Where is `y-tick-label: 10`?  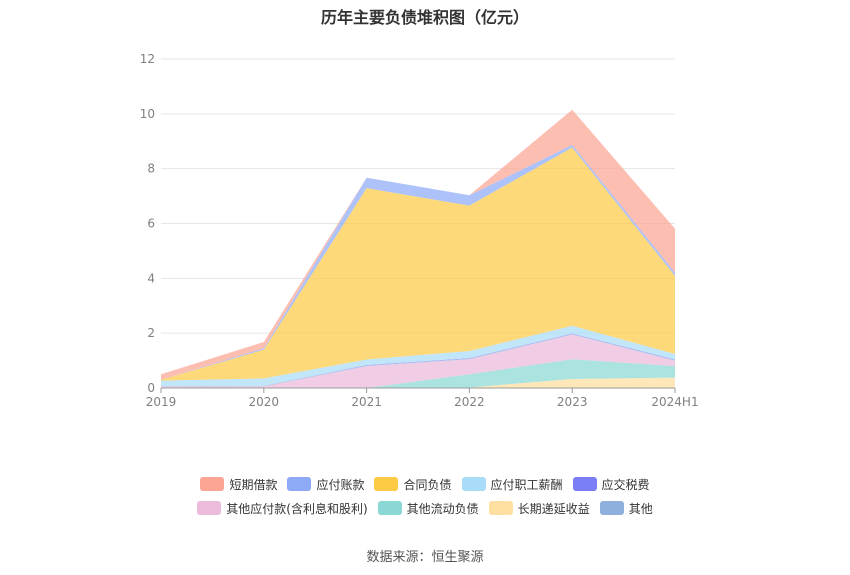
y-tick-label: 10 is located at coordinates (147, 114).